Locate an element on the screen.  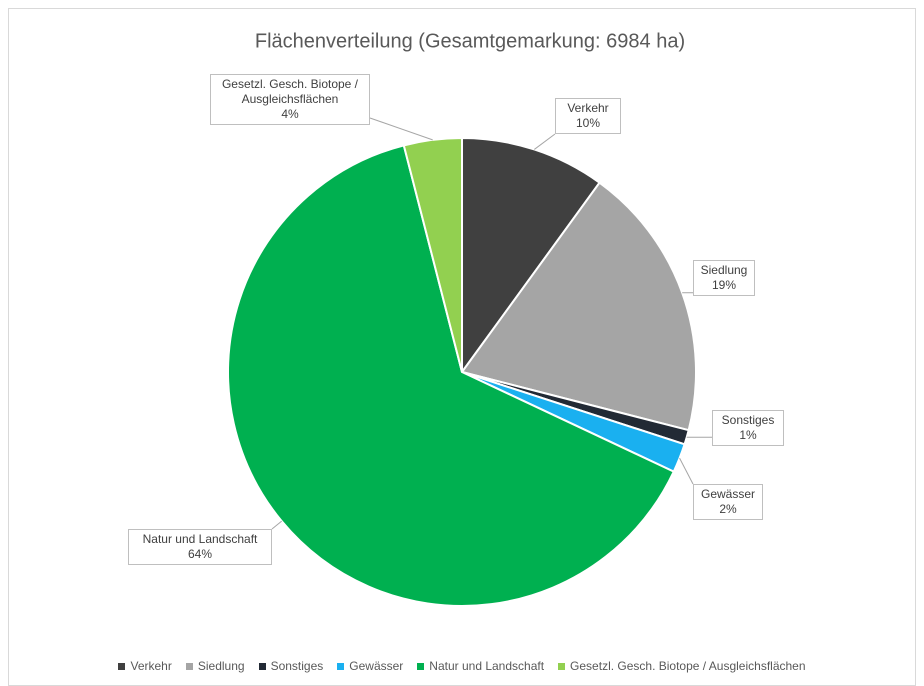
data-label-value: 4% is located at coordinates (290, 114).